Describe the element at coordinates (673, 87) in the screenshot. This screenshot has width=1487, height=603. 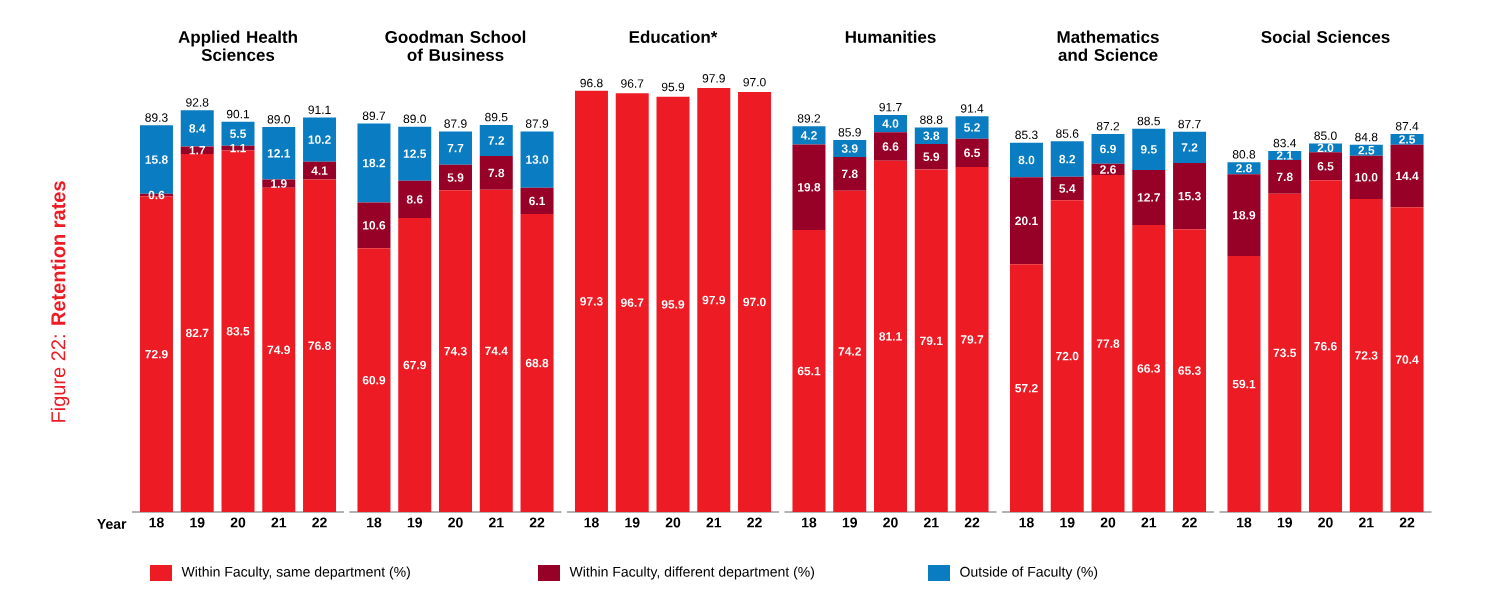
I see `annotation: 95.9` at that location.